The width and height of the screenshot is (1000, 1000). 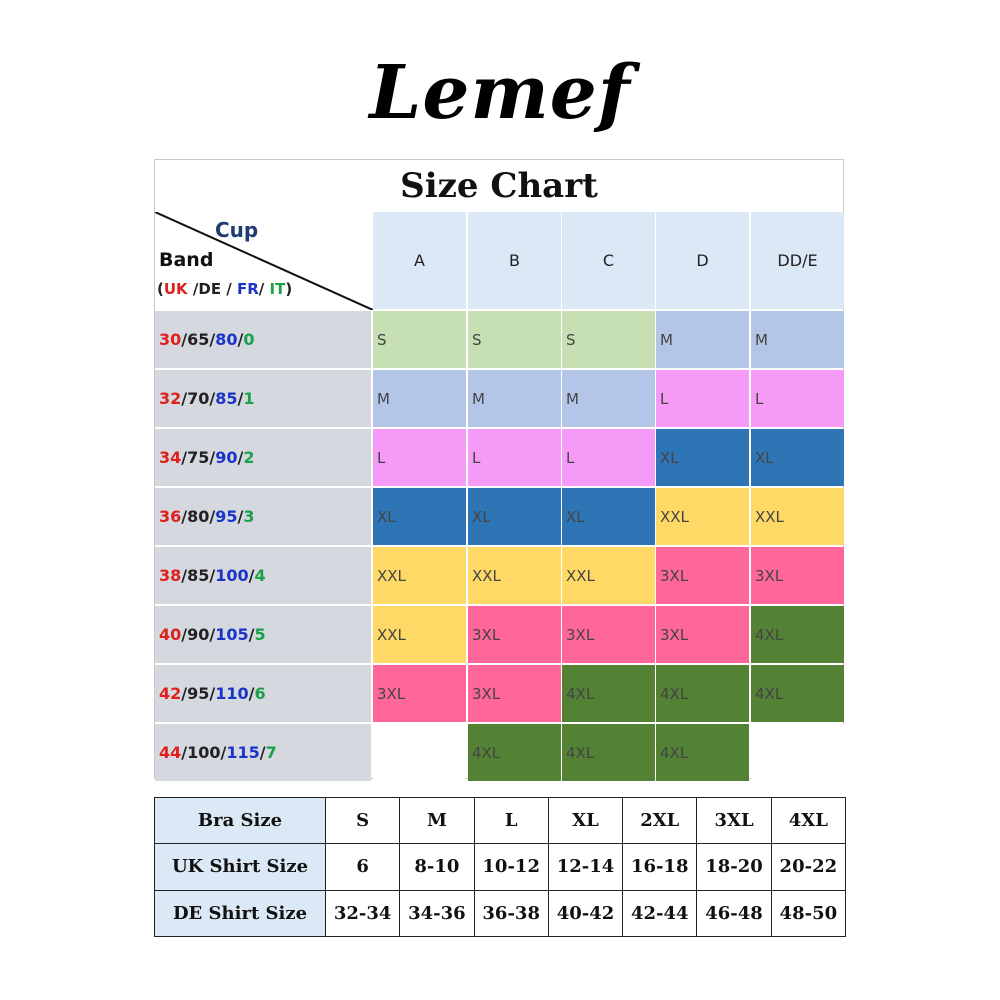 What do you see at coordinates (362, 820) in the screenshot?
I see `shirt-table-cell: S` at bounding box center [362, 820].